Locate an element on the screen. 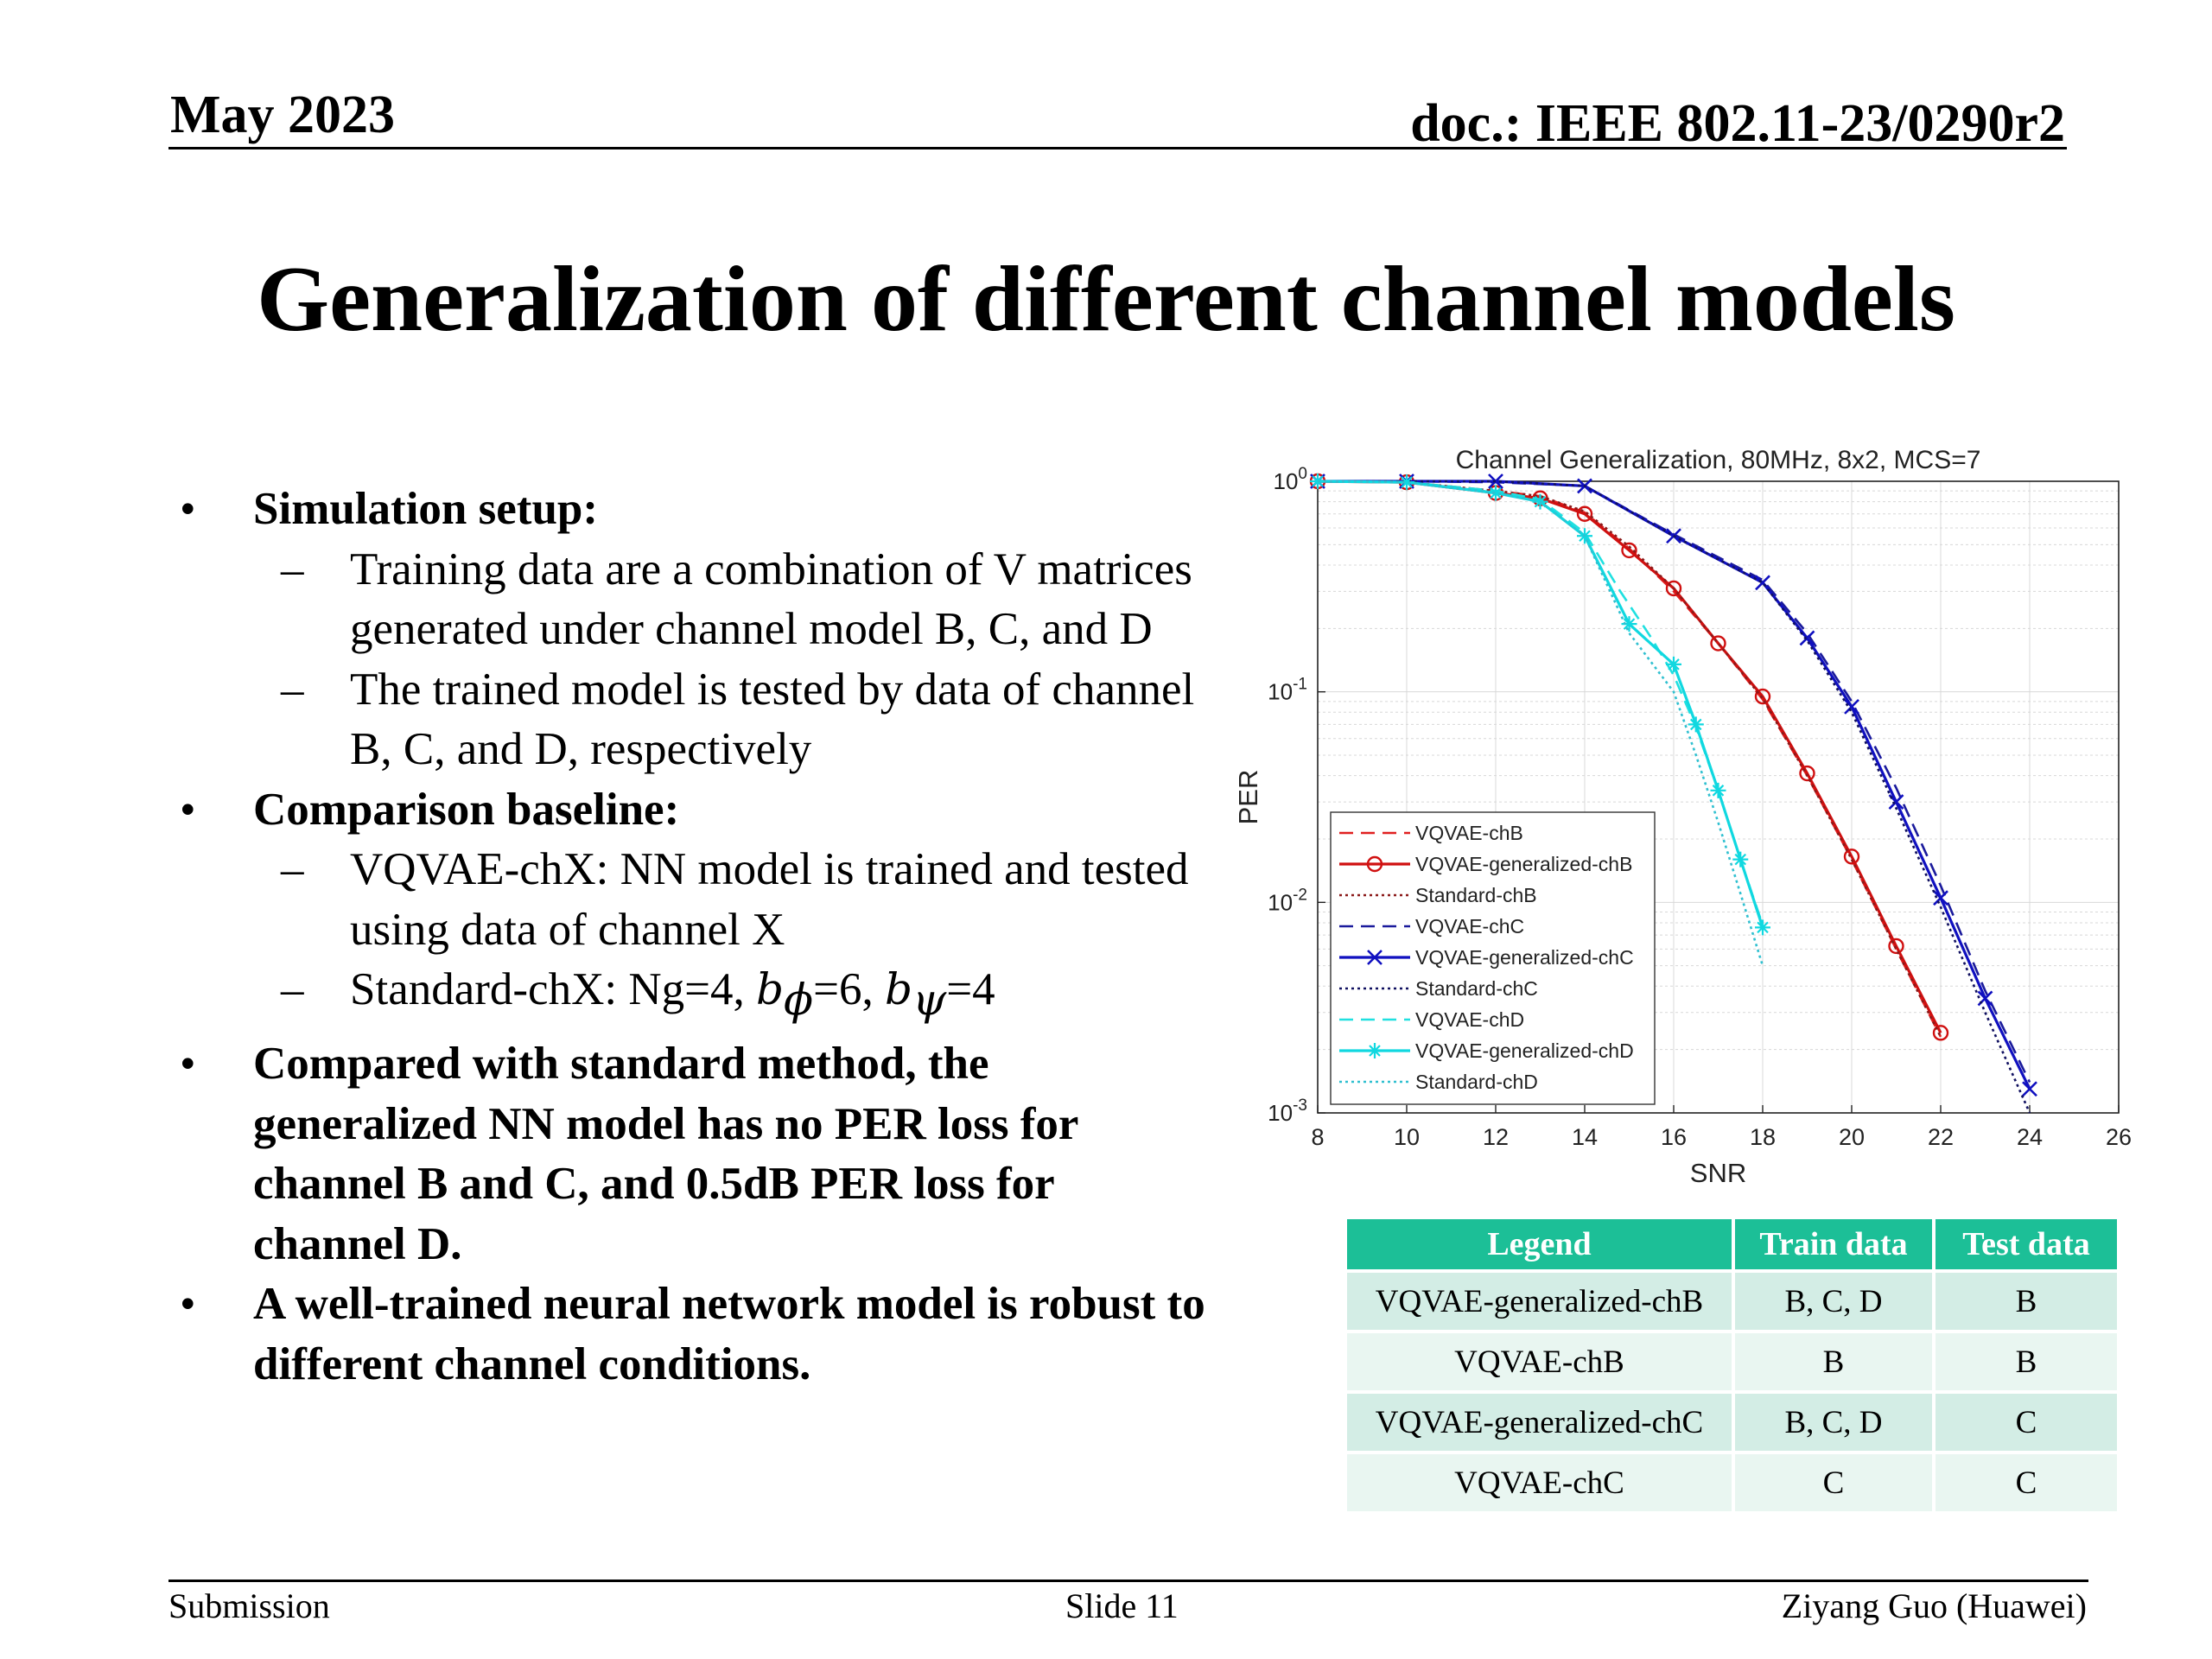  sub-bullet-standard-chx: Standard-chX: Ng=4, bϕ=6, bψ=4 is located at coordinates (691, 997).